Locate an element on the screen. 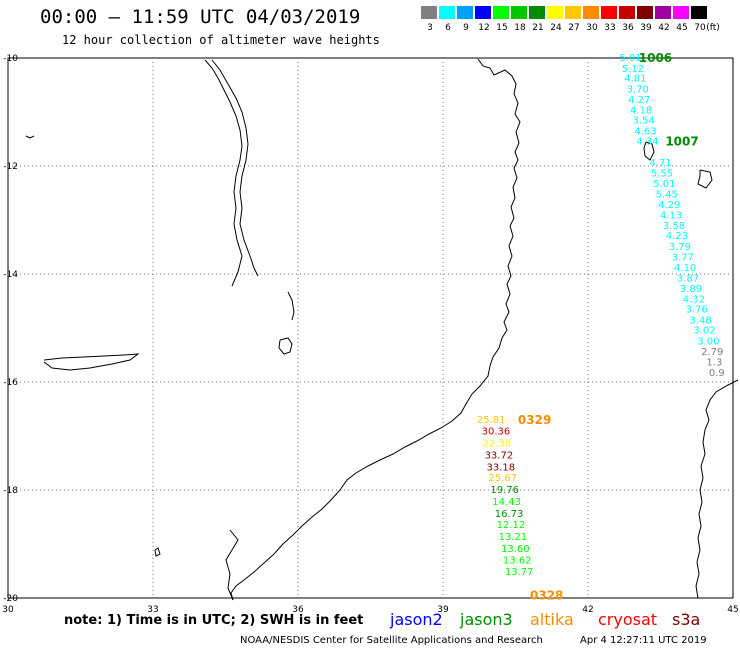  satellite-name: jason2 is located at coordinates (416, 619).